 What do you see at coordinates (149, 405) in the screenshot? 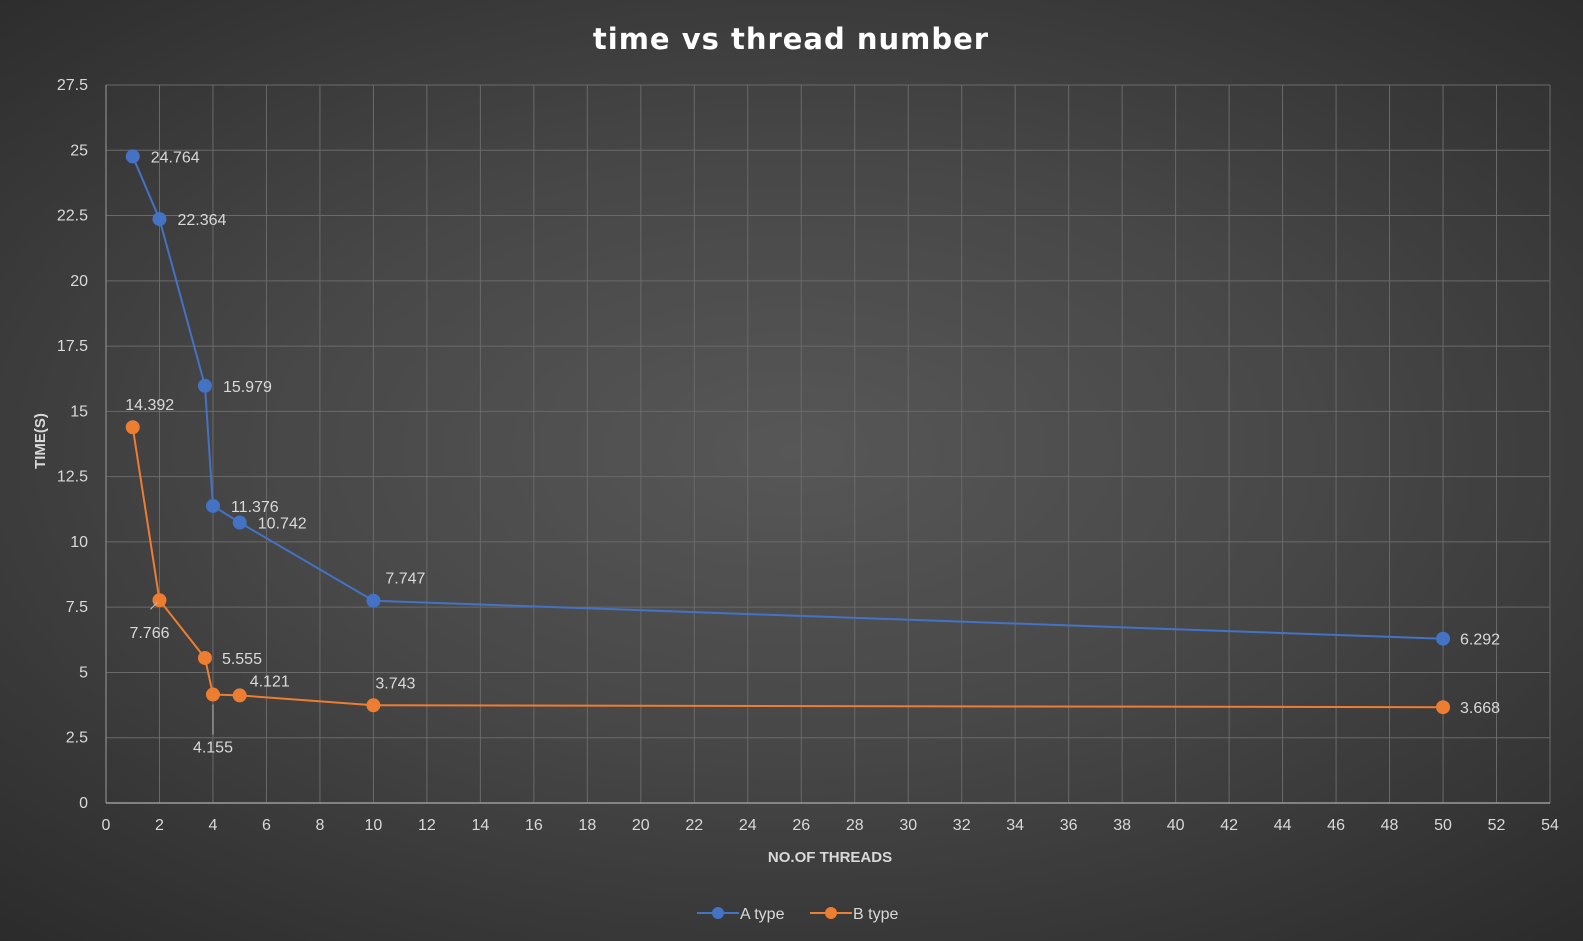
I see `data-label: 14.392` at bounding box center [149, 405].